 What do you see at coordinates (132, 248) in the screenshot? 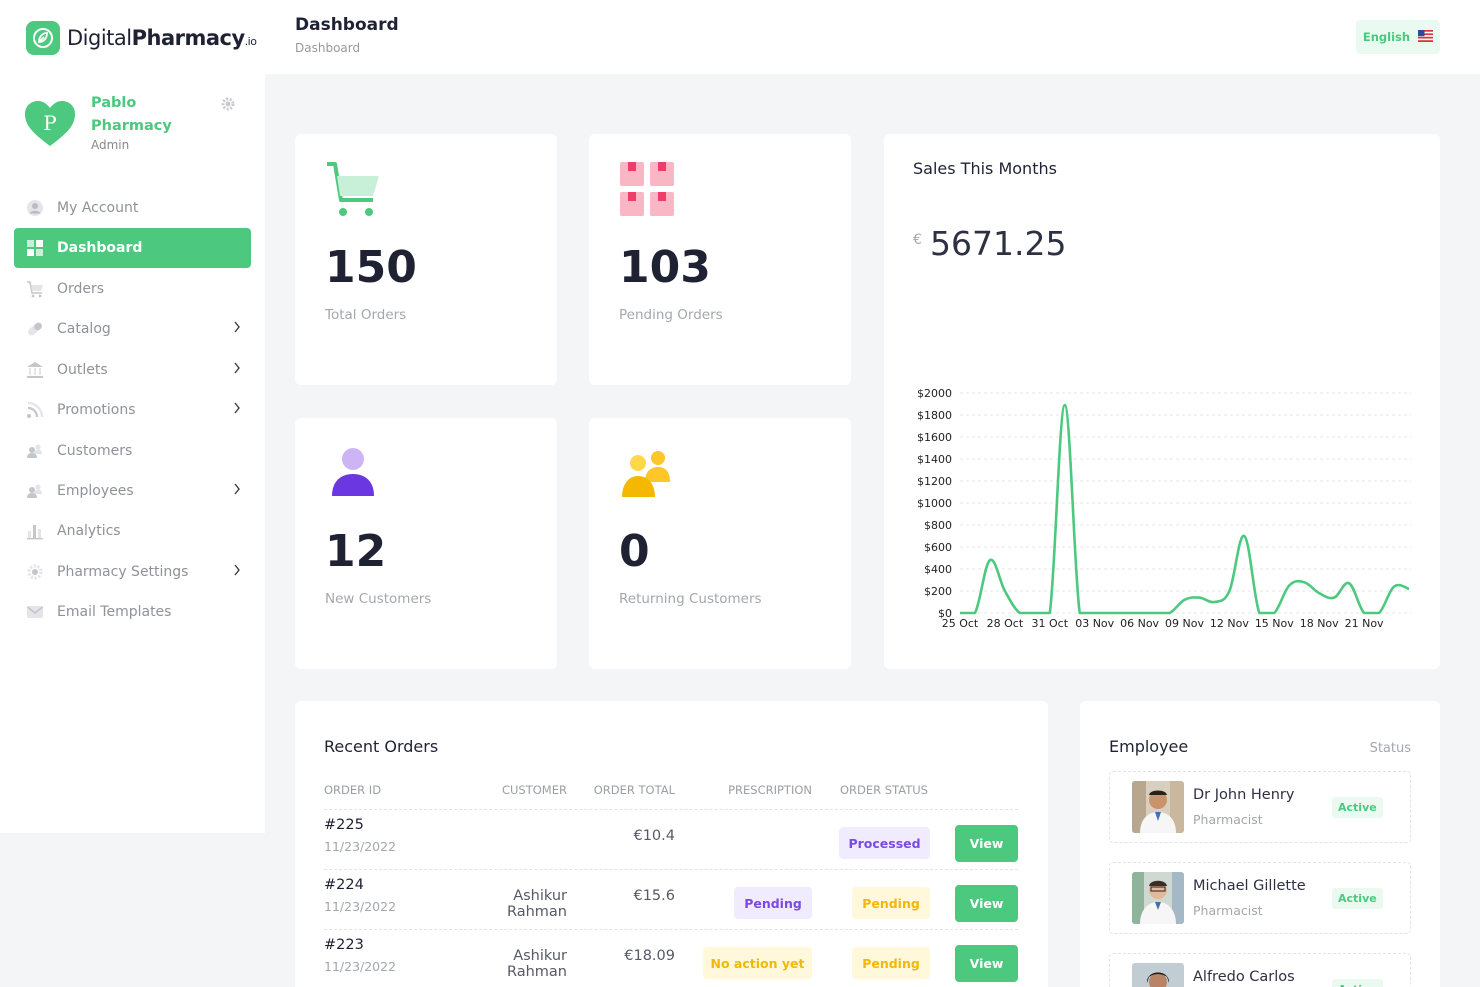
I see `sidebar-item-dashboard: Dashboard` at bounding box center [132, 248].